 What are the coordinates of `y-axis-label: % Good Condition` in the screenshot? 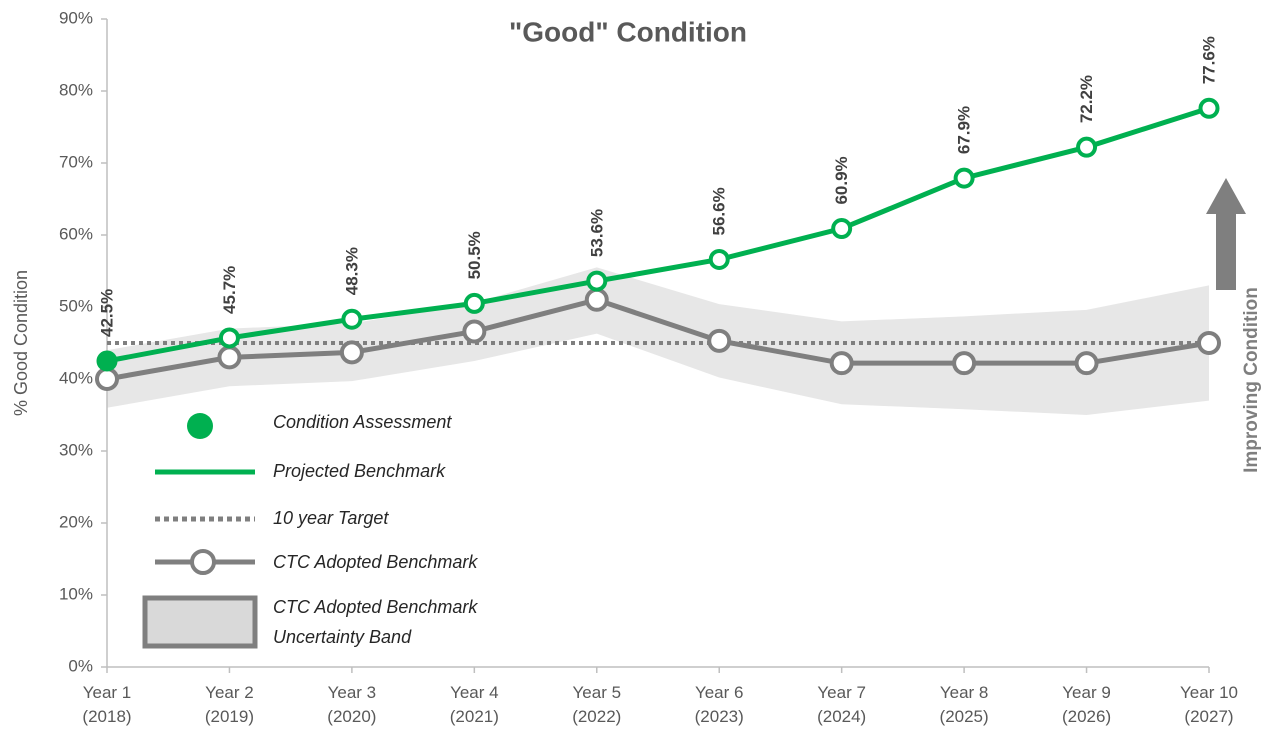 It's located at (21, 343).